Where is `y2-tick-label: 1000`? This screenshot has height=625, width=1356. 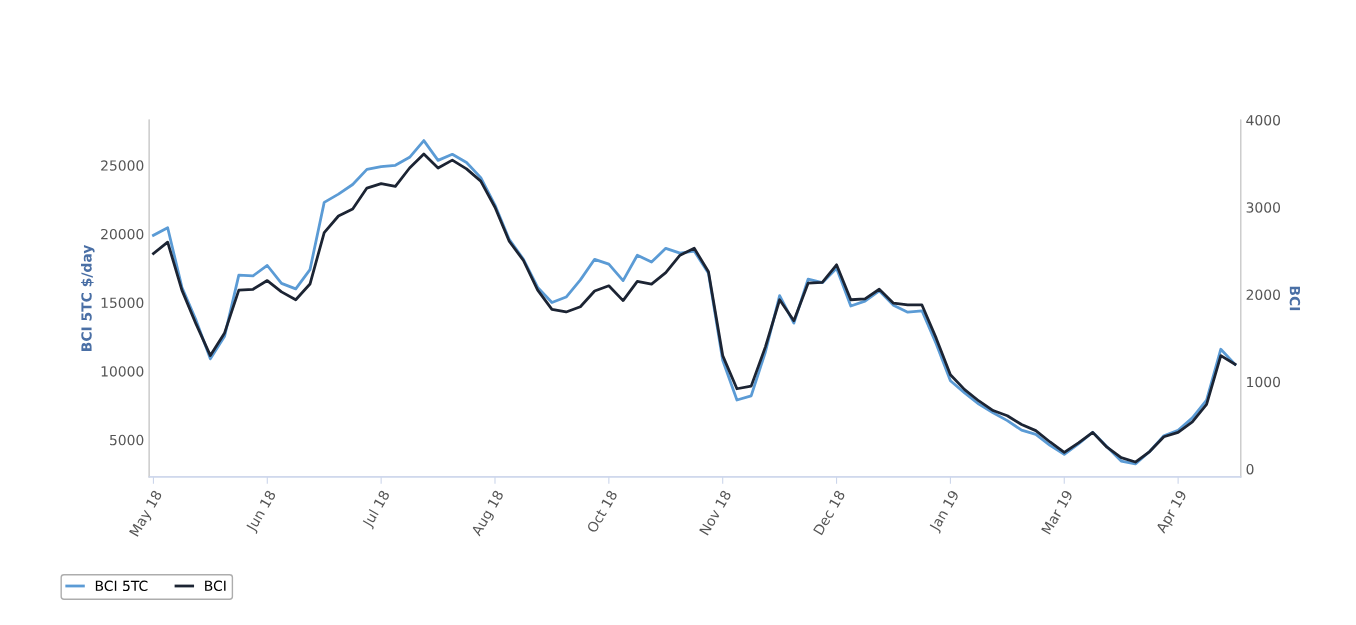
y2-tick-label: 1000 is located at coordinates (1264, 382).